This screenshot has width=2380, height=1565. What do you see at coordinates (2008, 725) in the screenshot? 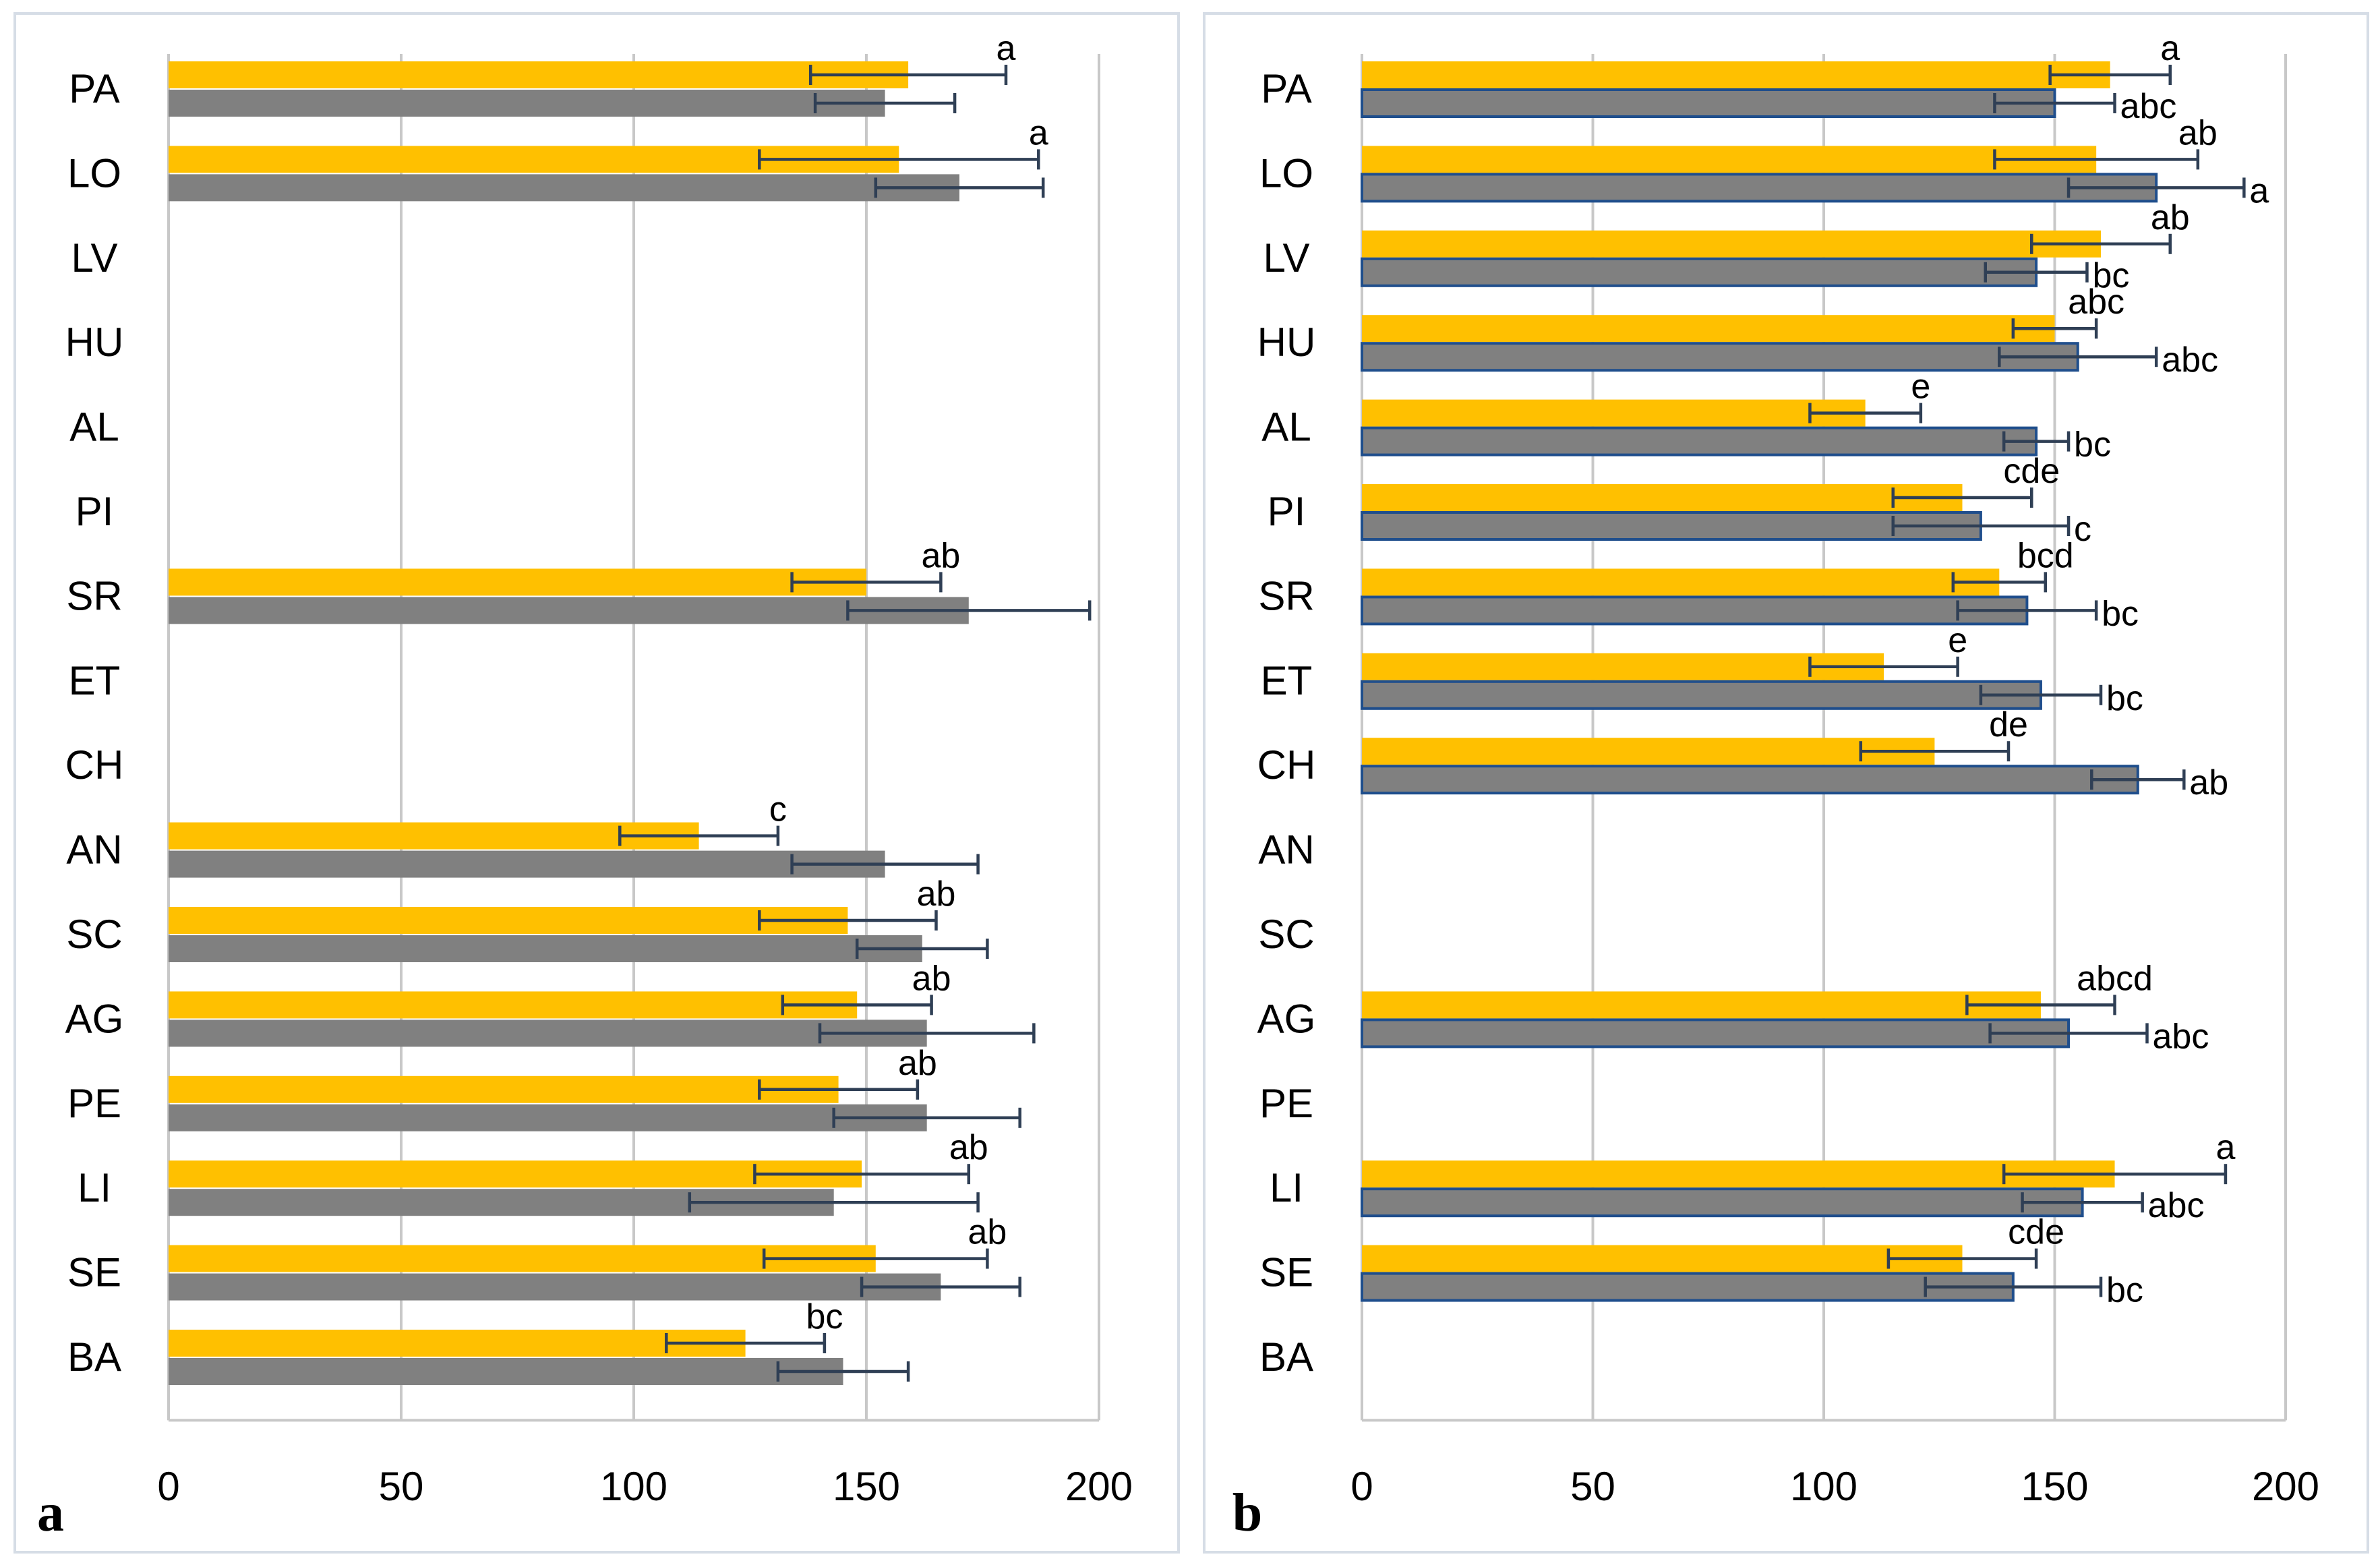
I see `significance-label: de` at bounding box center [2008, 725].